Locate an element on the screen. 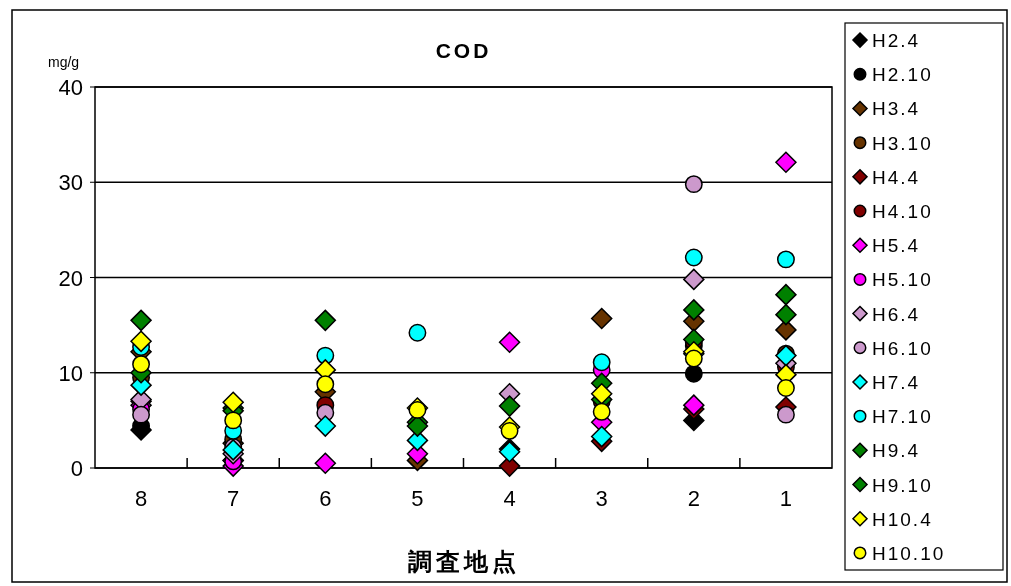 The height and width of the screenshot is (586, 1011). x-tick-label: 6 is located at coordinates (325, 498).